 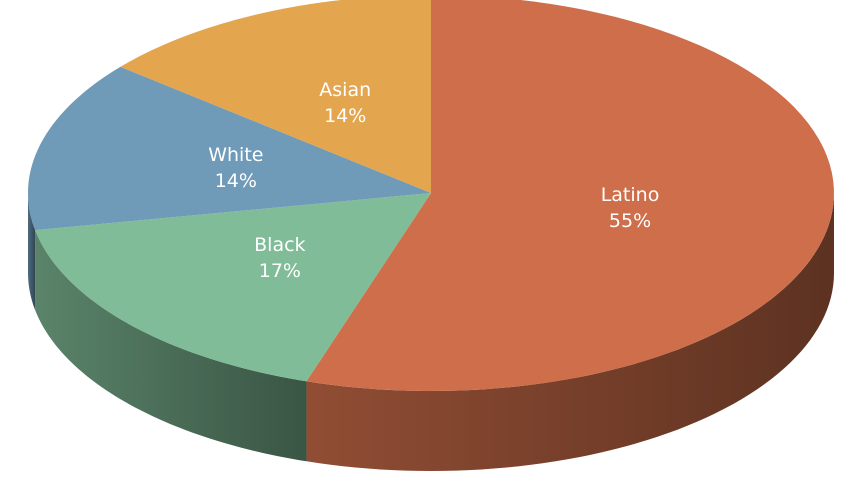 What do you see at coordinates (630, 221) in the screenshot?
I see `value-label: 55%` at bounding box center [630, 221].